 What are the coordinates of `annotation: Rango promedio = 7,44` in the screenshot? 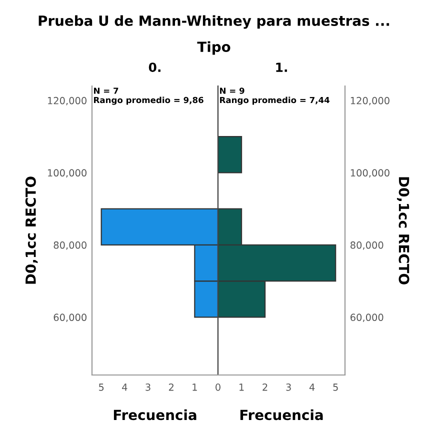 It's located at (275, 100).